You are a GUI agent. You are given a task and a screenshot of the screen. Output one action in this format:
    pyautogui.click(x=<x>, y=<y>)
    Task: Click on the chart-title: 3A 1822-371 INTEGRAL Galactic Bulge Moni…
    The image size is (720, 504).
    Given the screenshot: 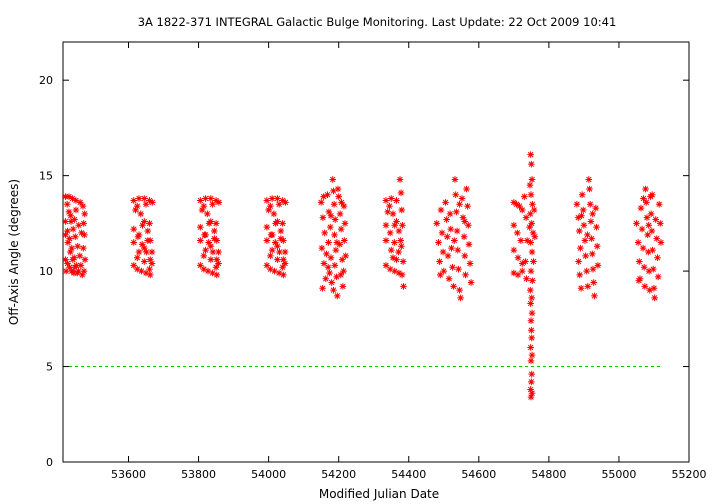 What is the action you would take?
    pyautogui.click(x=377, y=22)
    